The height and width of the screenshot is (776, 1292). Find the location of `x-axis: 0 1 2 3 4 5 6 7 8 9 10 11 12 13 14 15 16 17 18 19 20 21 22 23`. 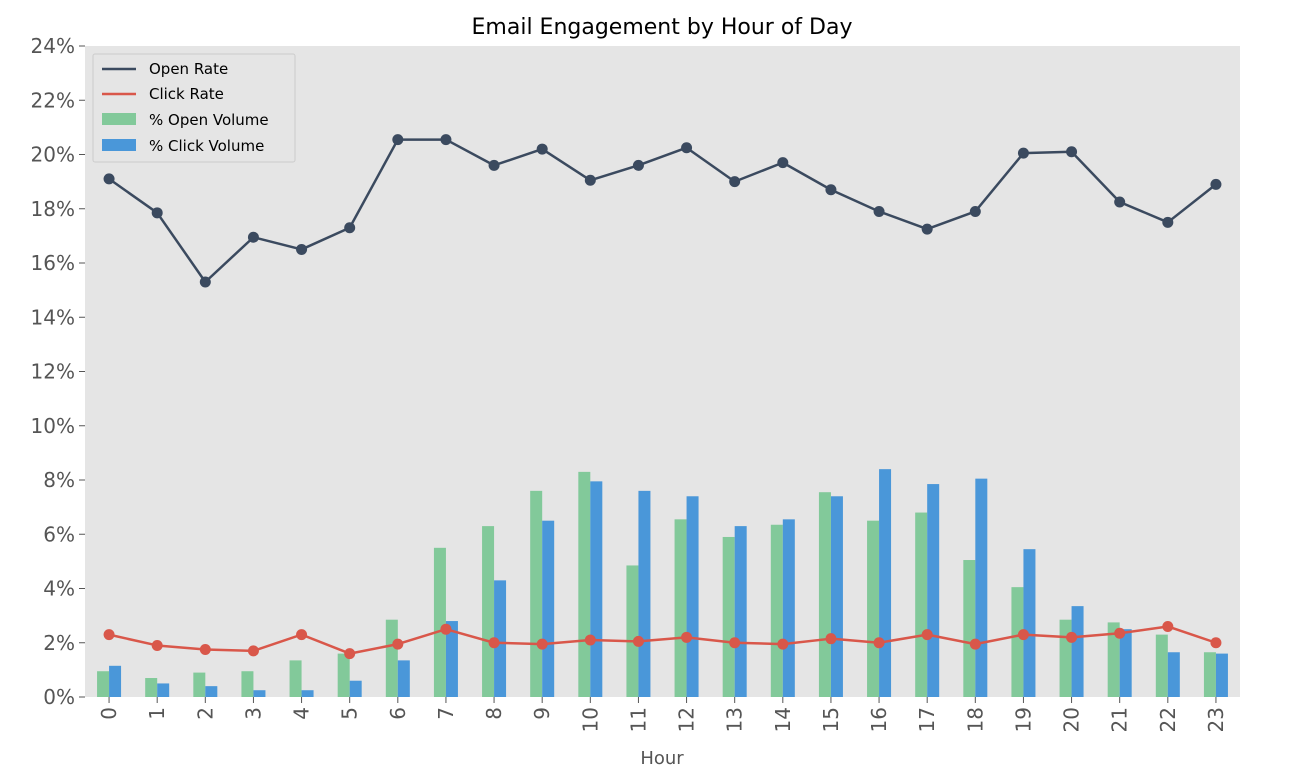

x-axis: 0 1 2 3 4 5 6 7 8 9 10 11 12 13 14 15 16 17 18 19 20 21 22 23 is located at coordinates (662, 714).